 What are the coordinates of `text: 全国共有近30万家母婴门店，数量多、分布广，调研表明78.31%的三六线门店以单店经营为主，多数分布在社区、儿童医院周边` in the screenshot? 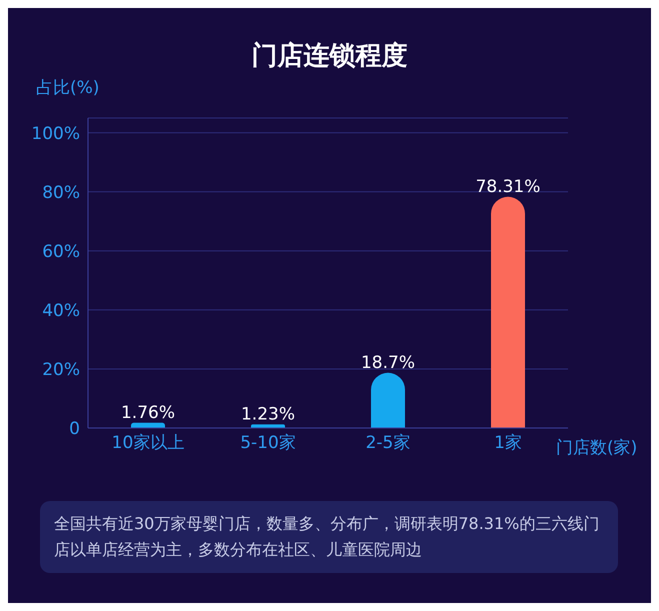 It's located at (329, 537).